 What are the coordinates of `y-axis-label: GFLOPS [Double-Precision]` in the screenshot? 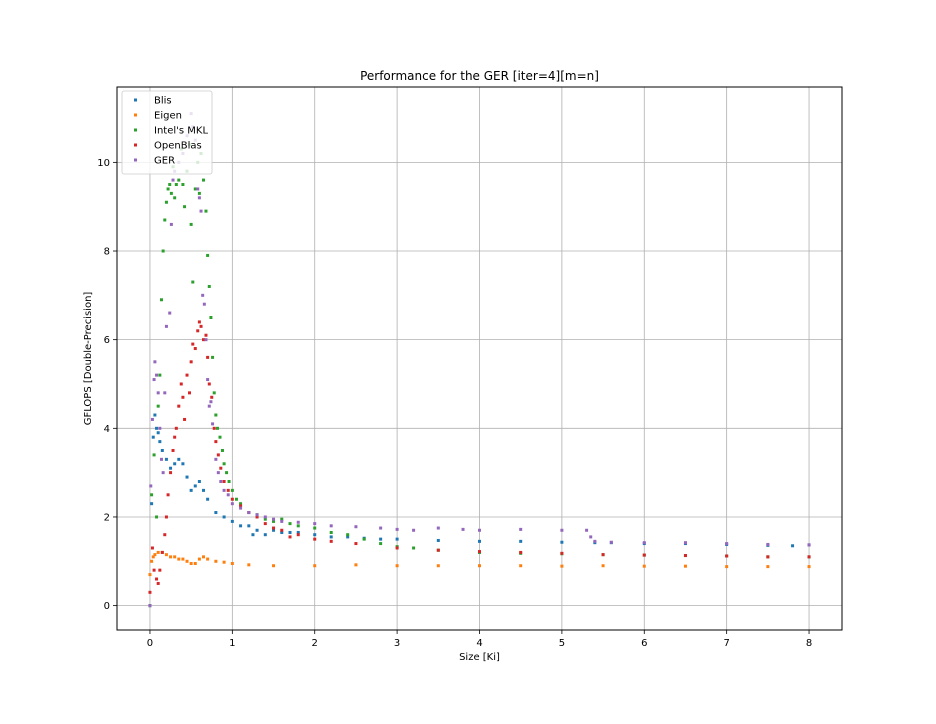 It's located at (88, 359).